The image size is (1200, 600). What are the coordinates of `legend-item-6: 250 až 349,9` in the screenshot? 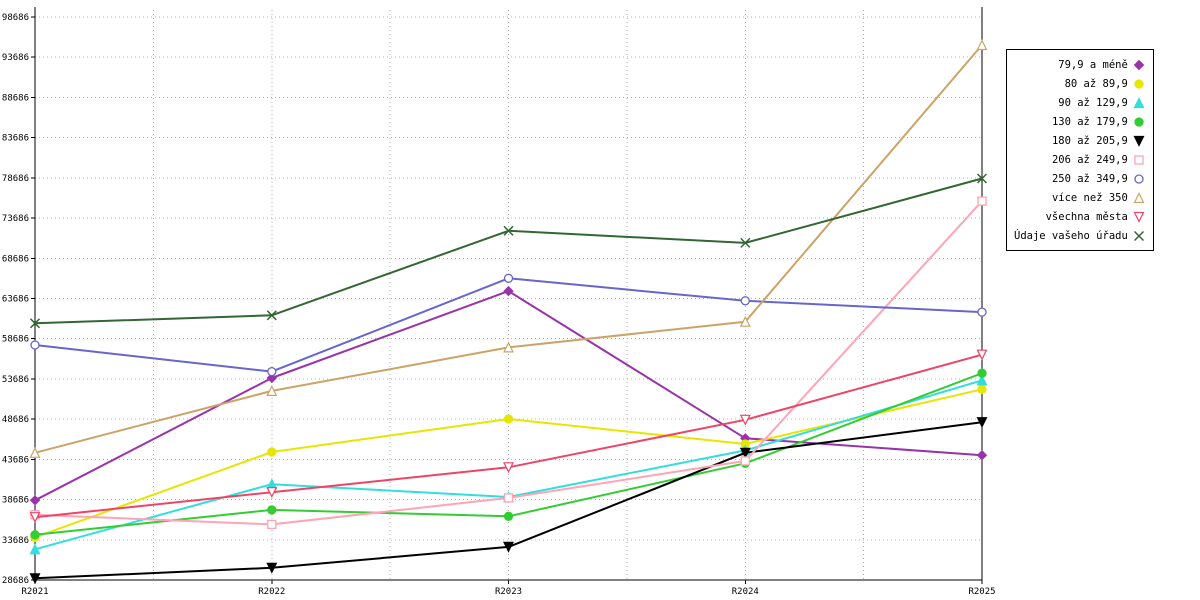 It's located at (1080, 178).